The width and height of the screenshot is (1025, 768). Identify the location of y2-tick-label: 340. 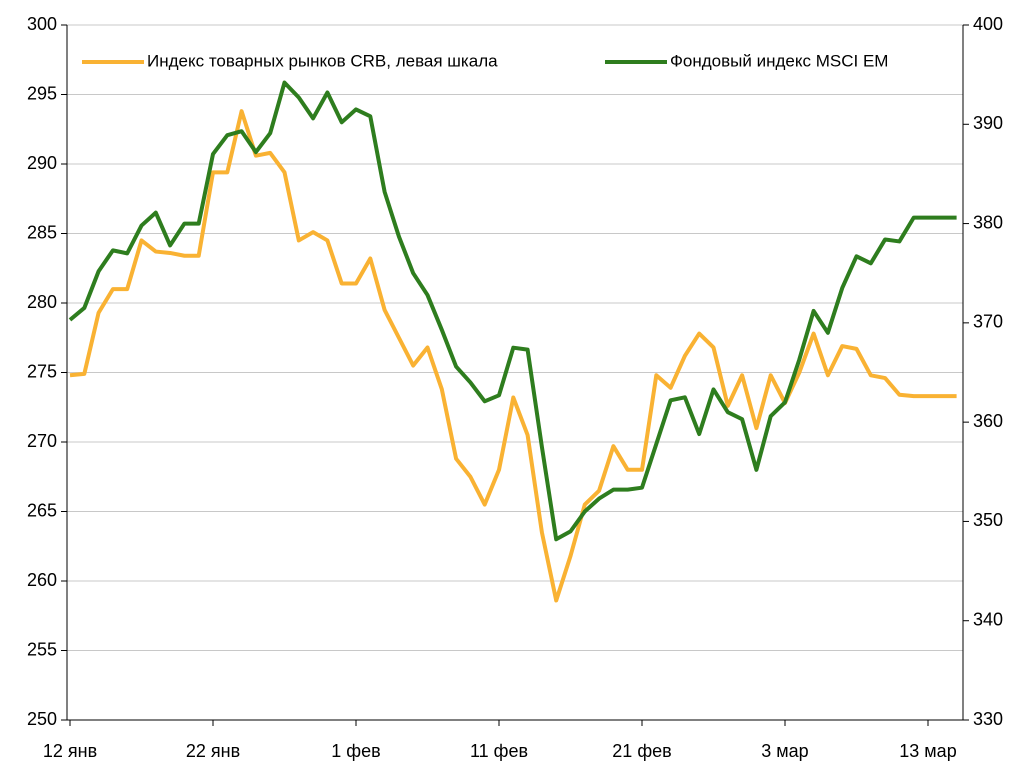
(988, 619).